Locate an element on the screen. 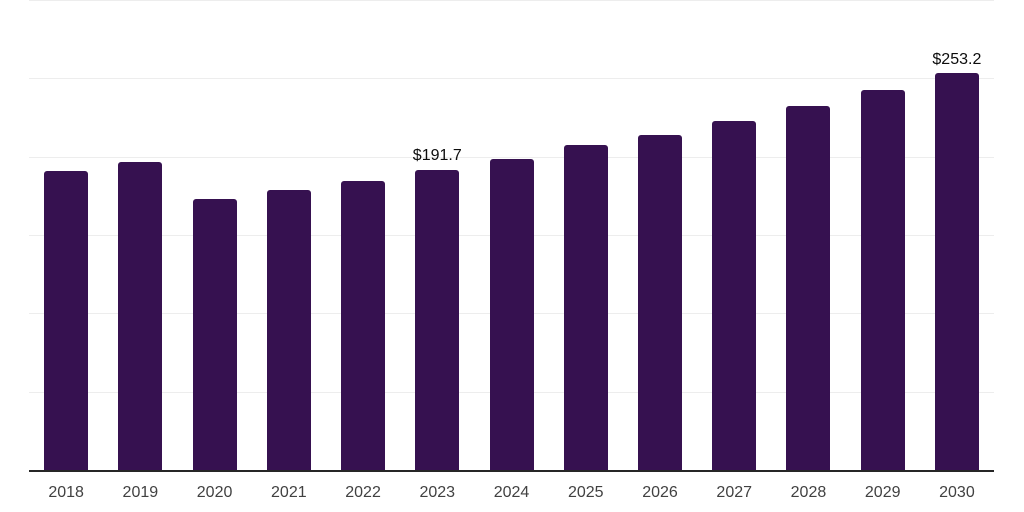  bar-2027 is located at coordinates (734, 295).